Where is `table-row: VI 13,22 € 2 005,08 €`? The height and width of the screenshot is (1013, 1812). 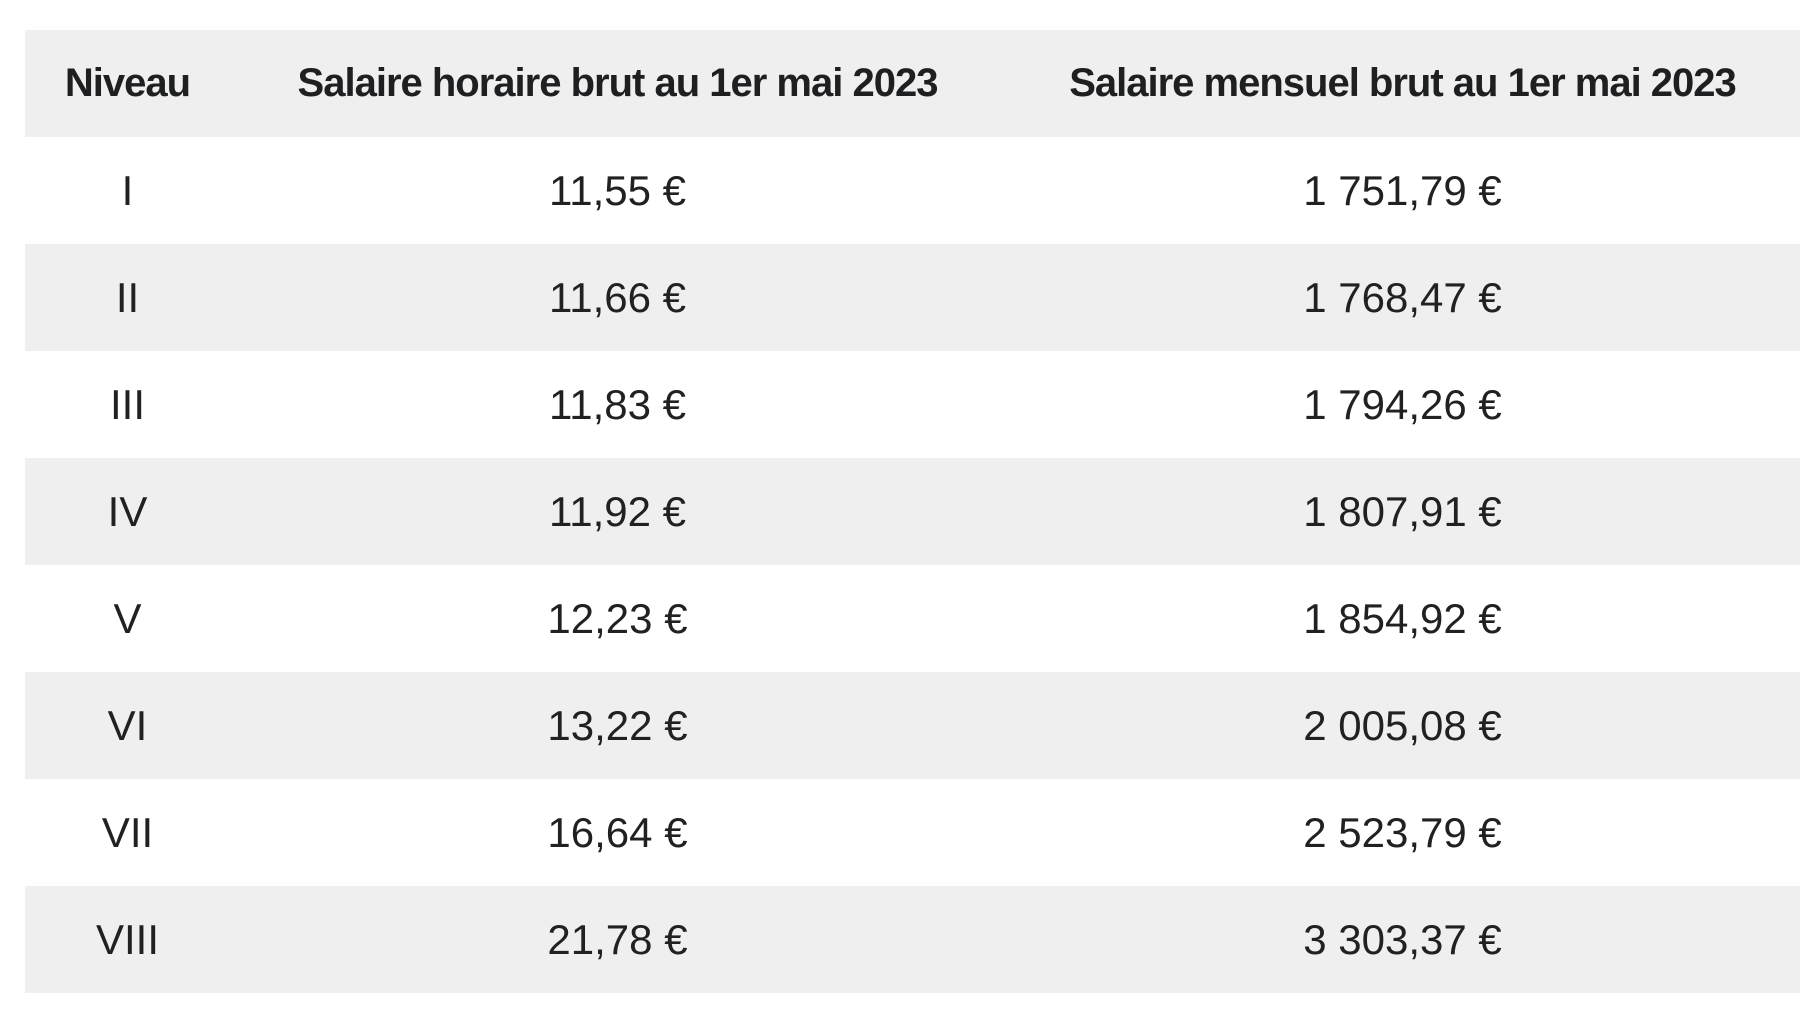
table-row: VI 13,22 € 2 005,08 € is located at coordinates (912, 725).